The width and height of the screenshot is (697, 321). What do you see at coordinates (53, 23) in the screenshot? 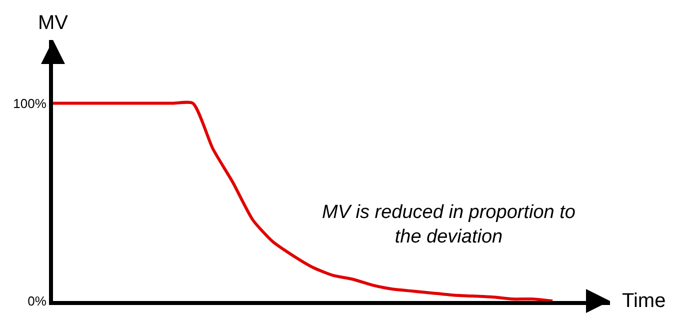
I see `y-axis-title: MV` at bounding box center [53, 23].